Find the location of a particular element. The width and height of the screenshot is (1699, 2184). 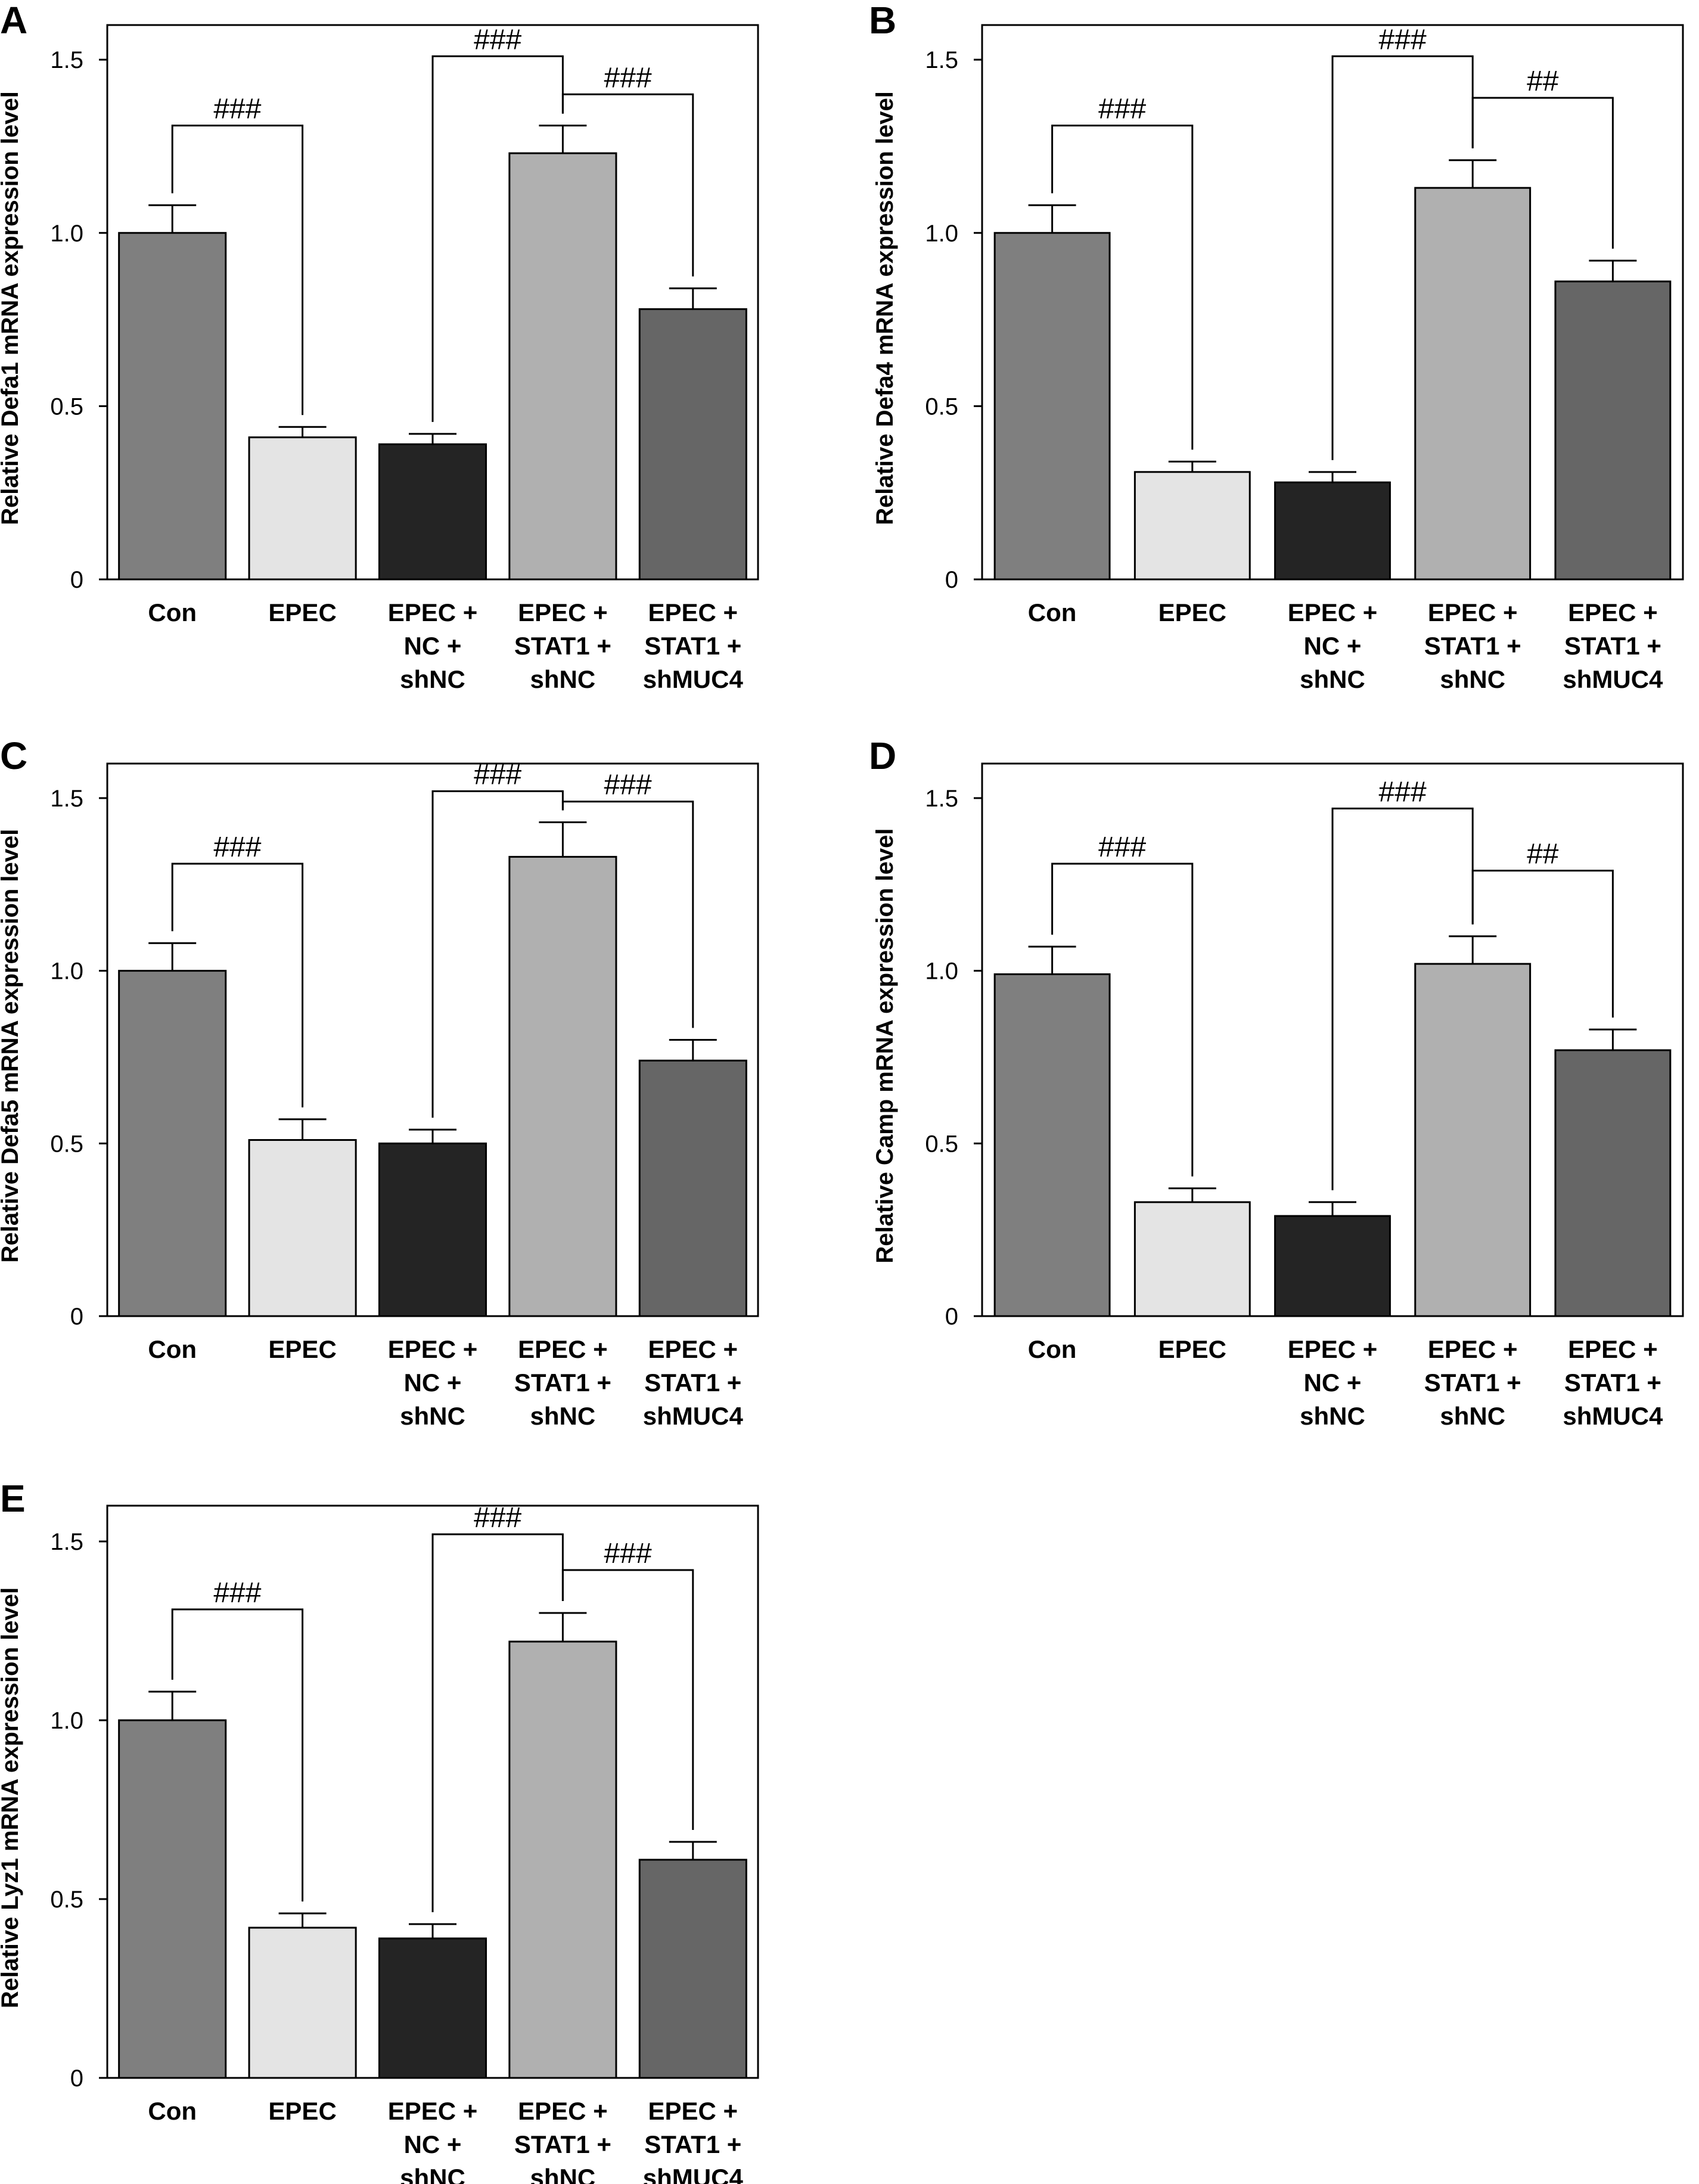

panel-letter: A is located at coordinates (13, 21).